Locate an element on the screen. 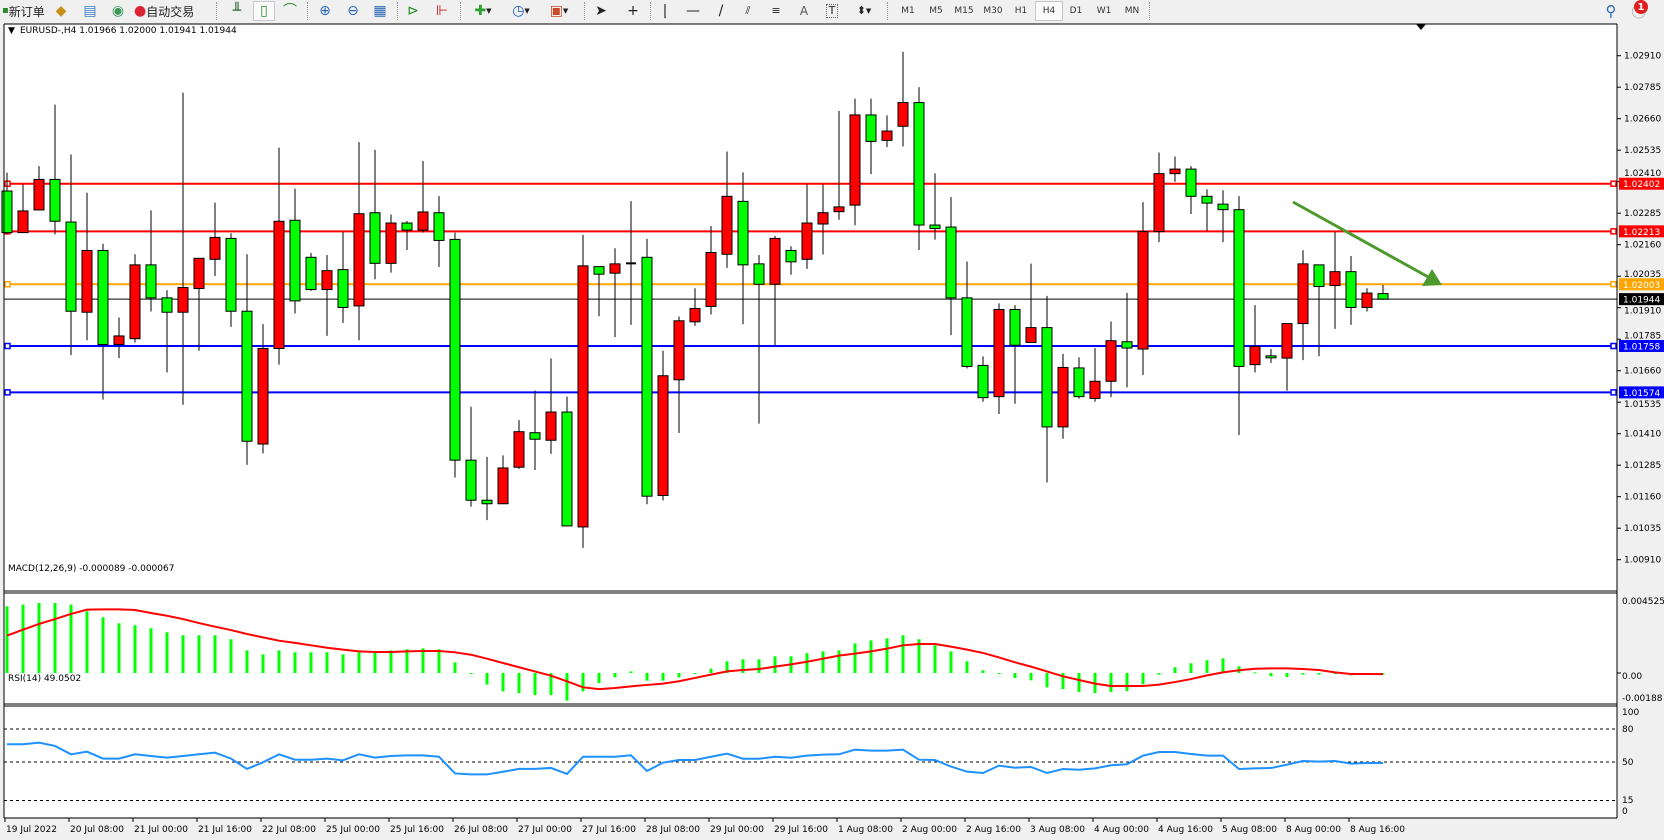 The width and height of the screenshot is (1664, 840). market-watch-button: ◆ is located at coordinates (61, 11).